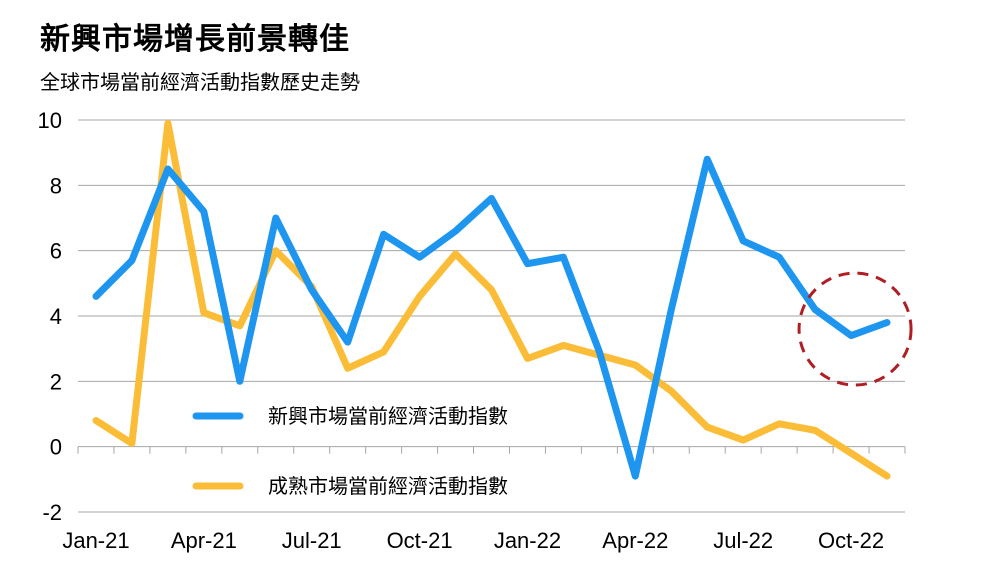  Describe the element at coordinates (388, 486) in the screenshot. I see `legend-label-developed: 成熟市場當前經濟活動指數` at that location.